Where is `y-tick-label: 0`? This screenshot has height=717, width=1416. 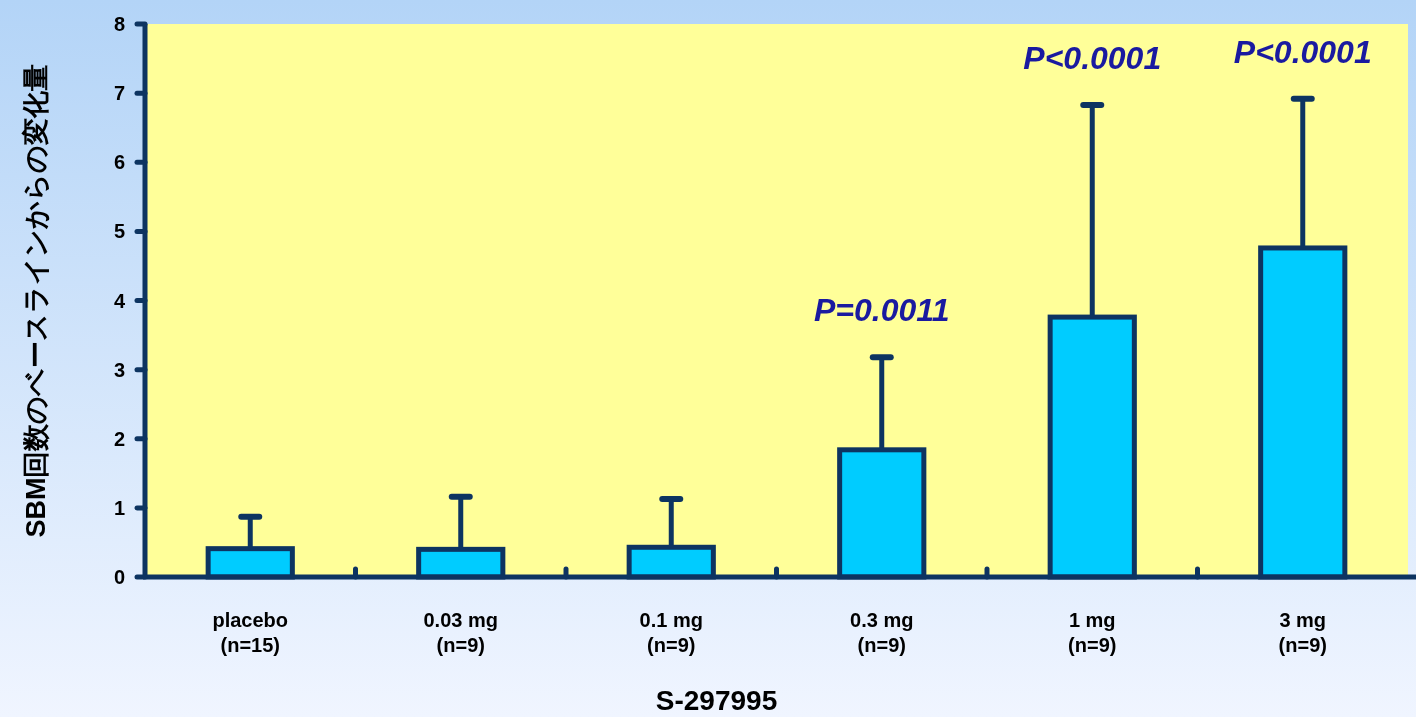
y-tick-label: 0 is located at coordinates (119, 577).